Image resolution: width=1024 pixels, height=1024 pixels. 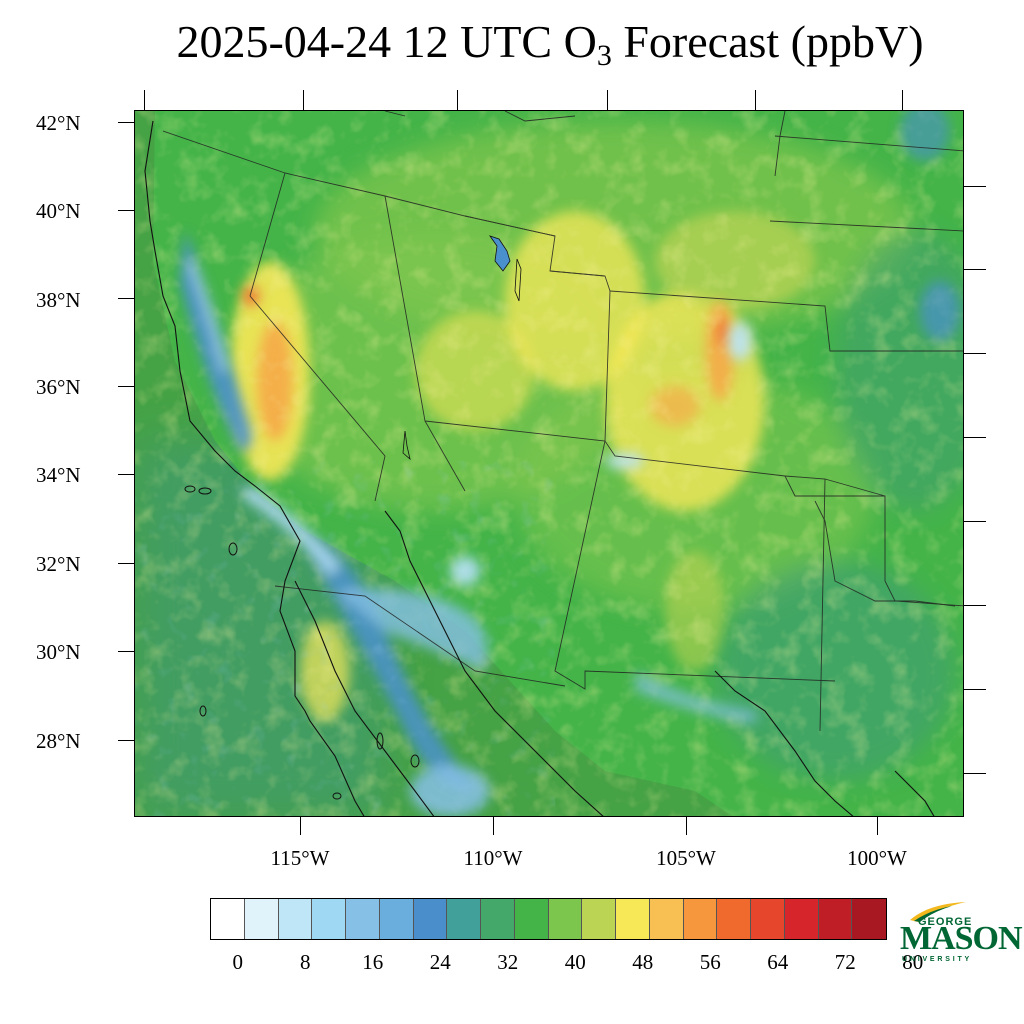 I want to click on colorbar-label: 80, so click(x=913, y=962).